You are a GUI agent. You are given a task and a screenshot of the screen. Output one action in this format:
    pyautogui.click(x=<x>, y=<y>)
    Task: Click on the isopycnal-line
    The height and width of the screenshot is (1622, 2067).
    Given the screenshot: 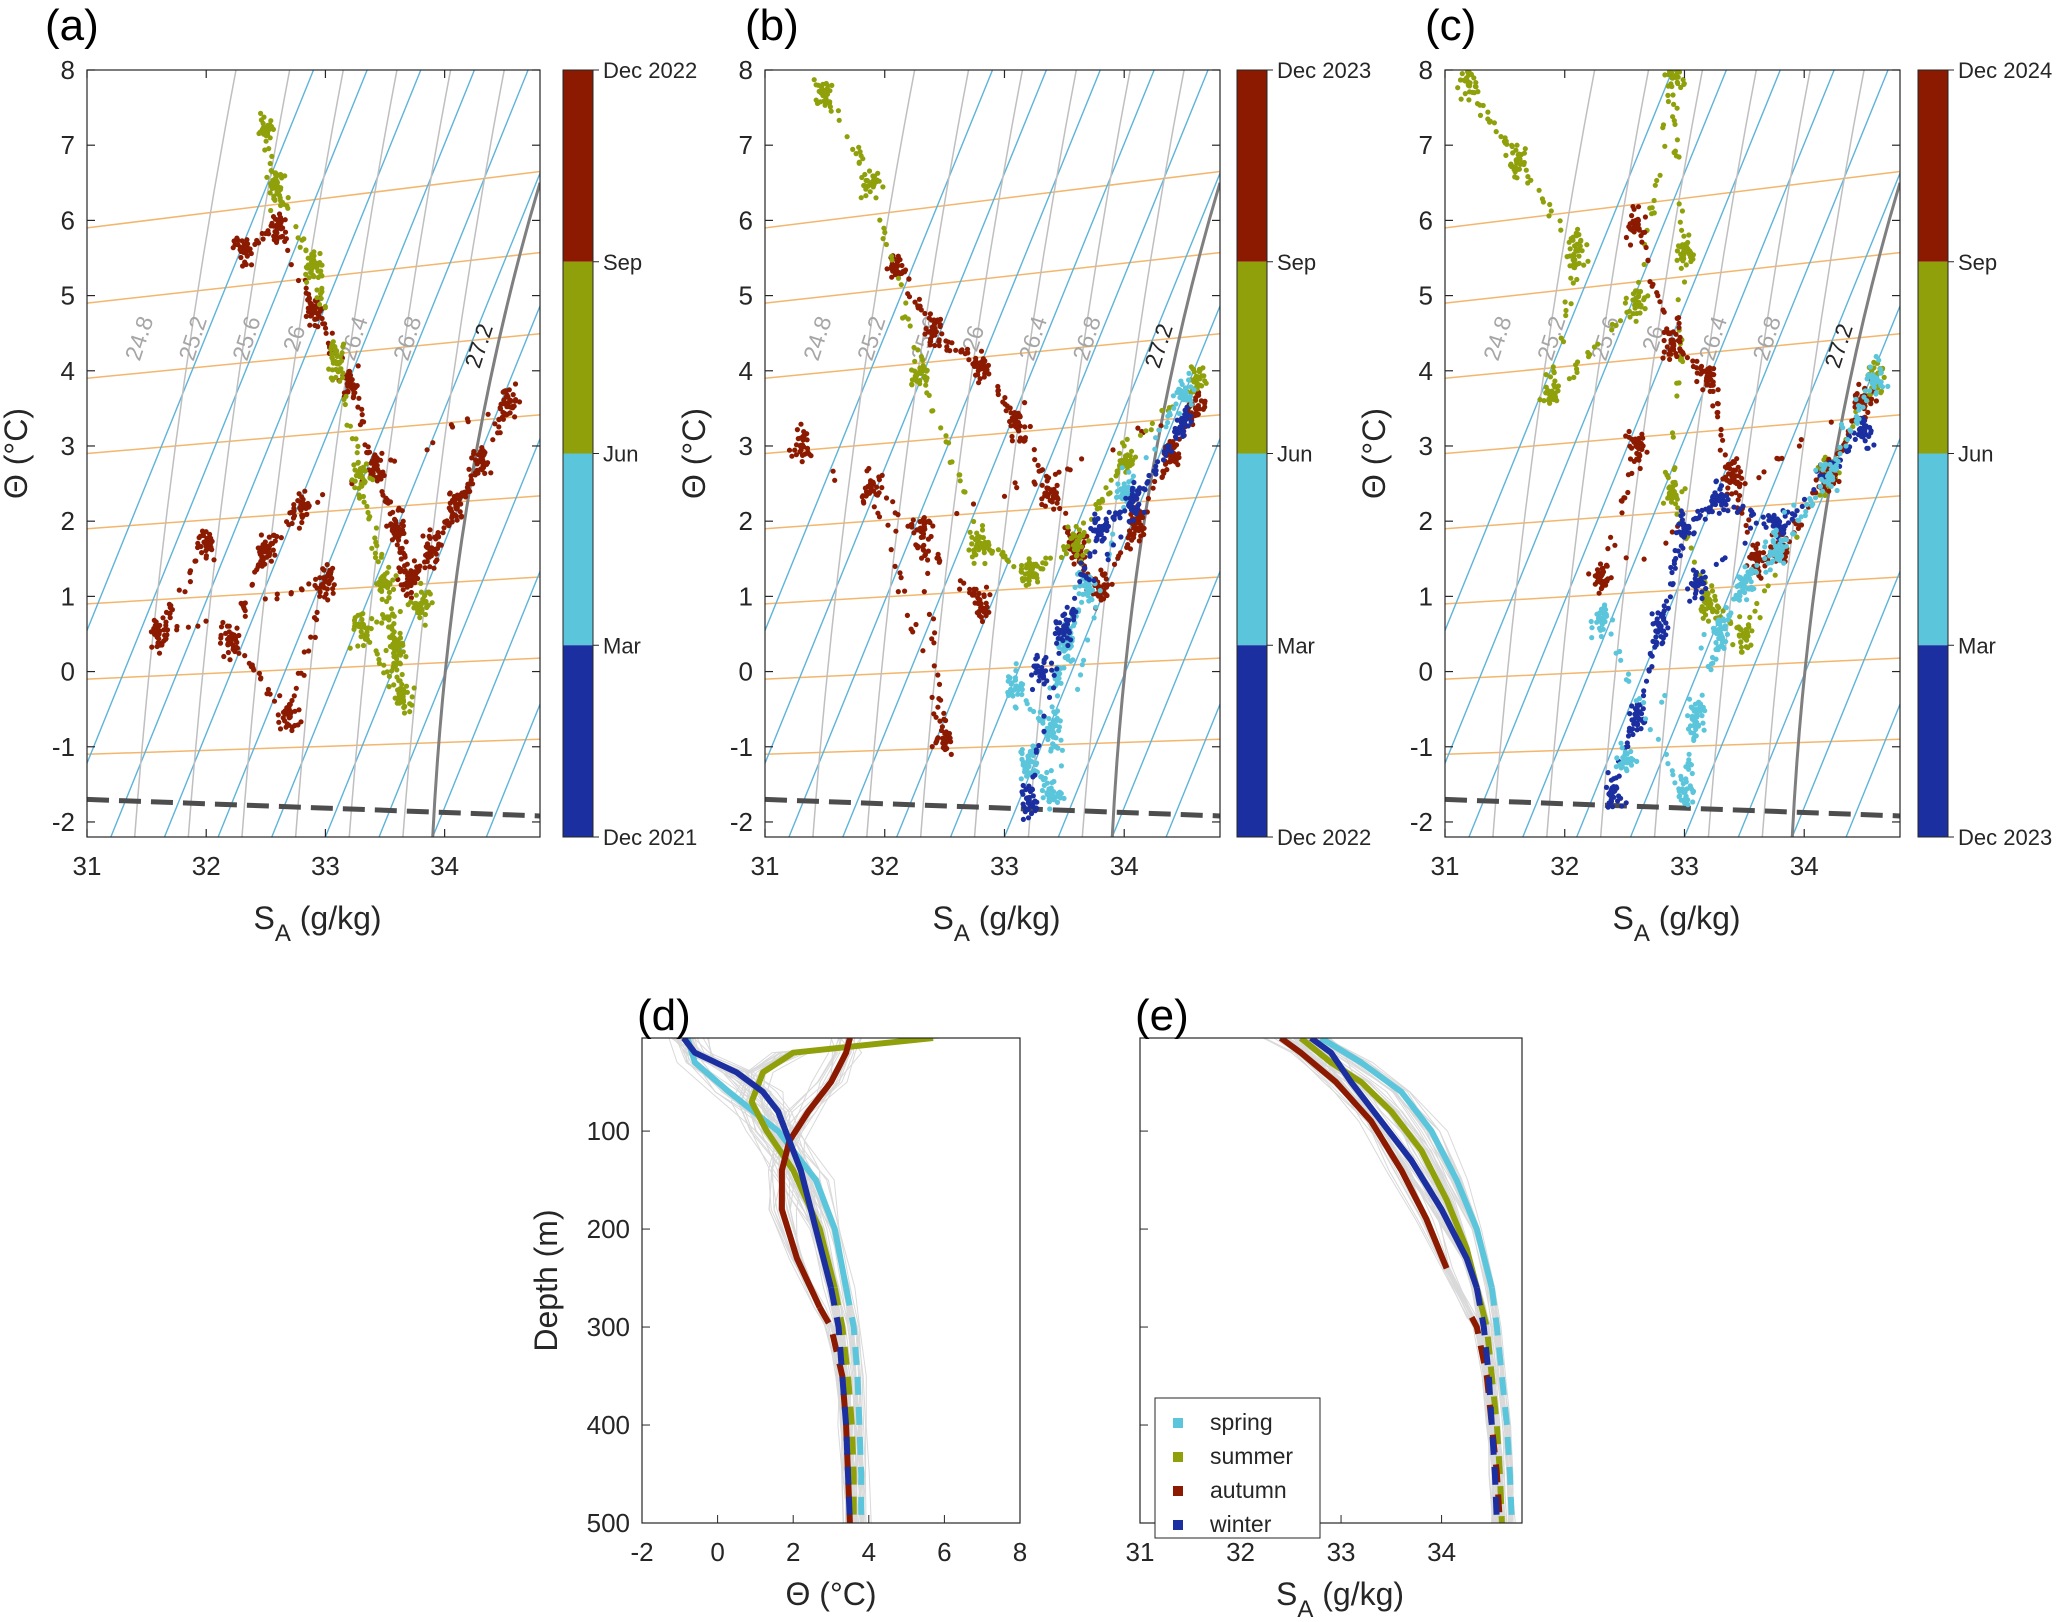 What is the action you would take?
    pyautogui.click(x=1759, y=453)
    